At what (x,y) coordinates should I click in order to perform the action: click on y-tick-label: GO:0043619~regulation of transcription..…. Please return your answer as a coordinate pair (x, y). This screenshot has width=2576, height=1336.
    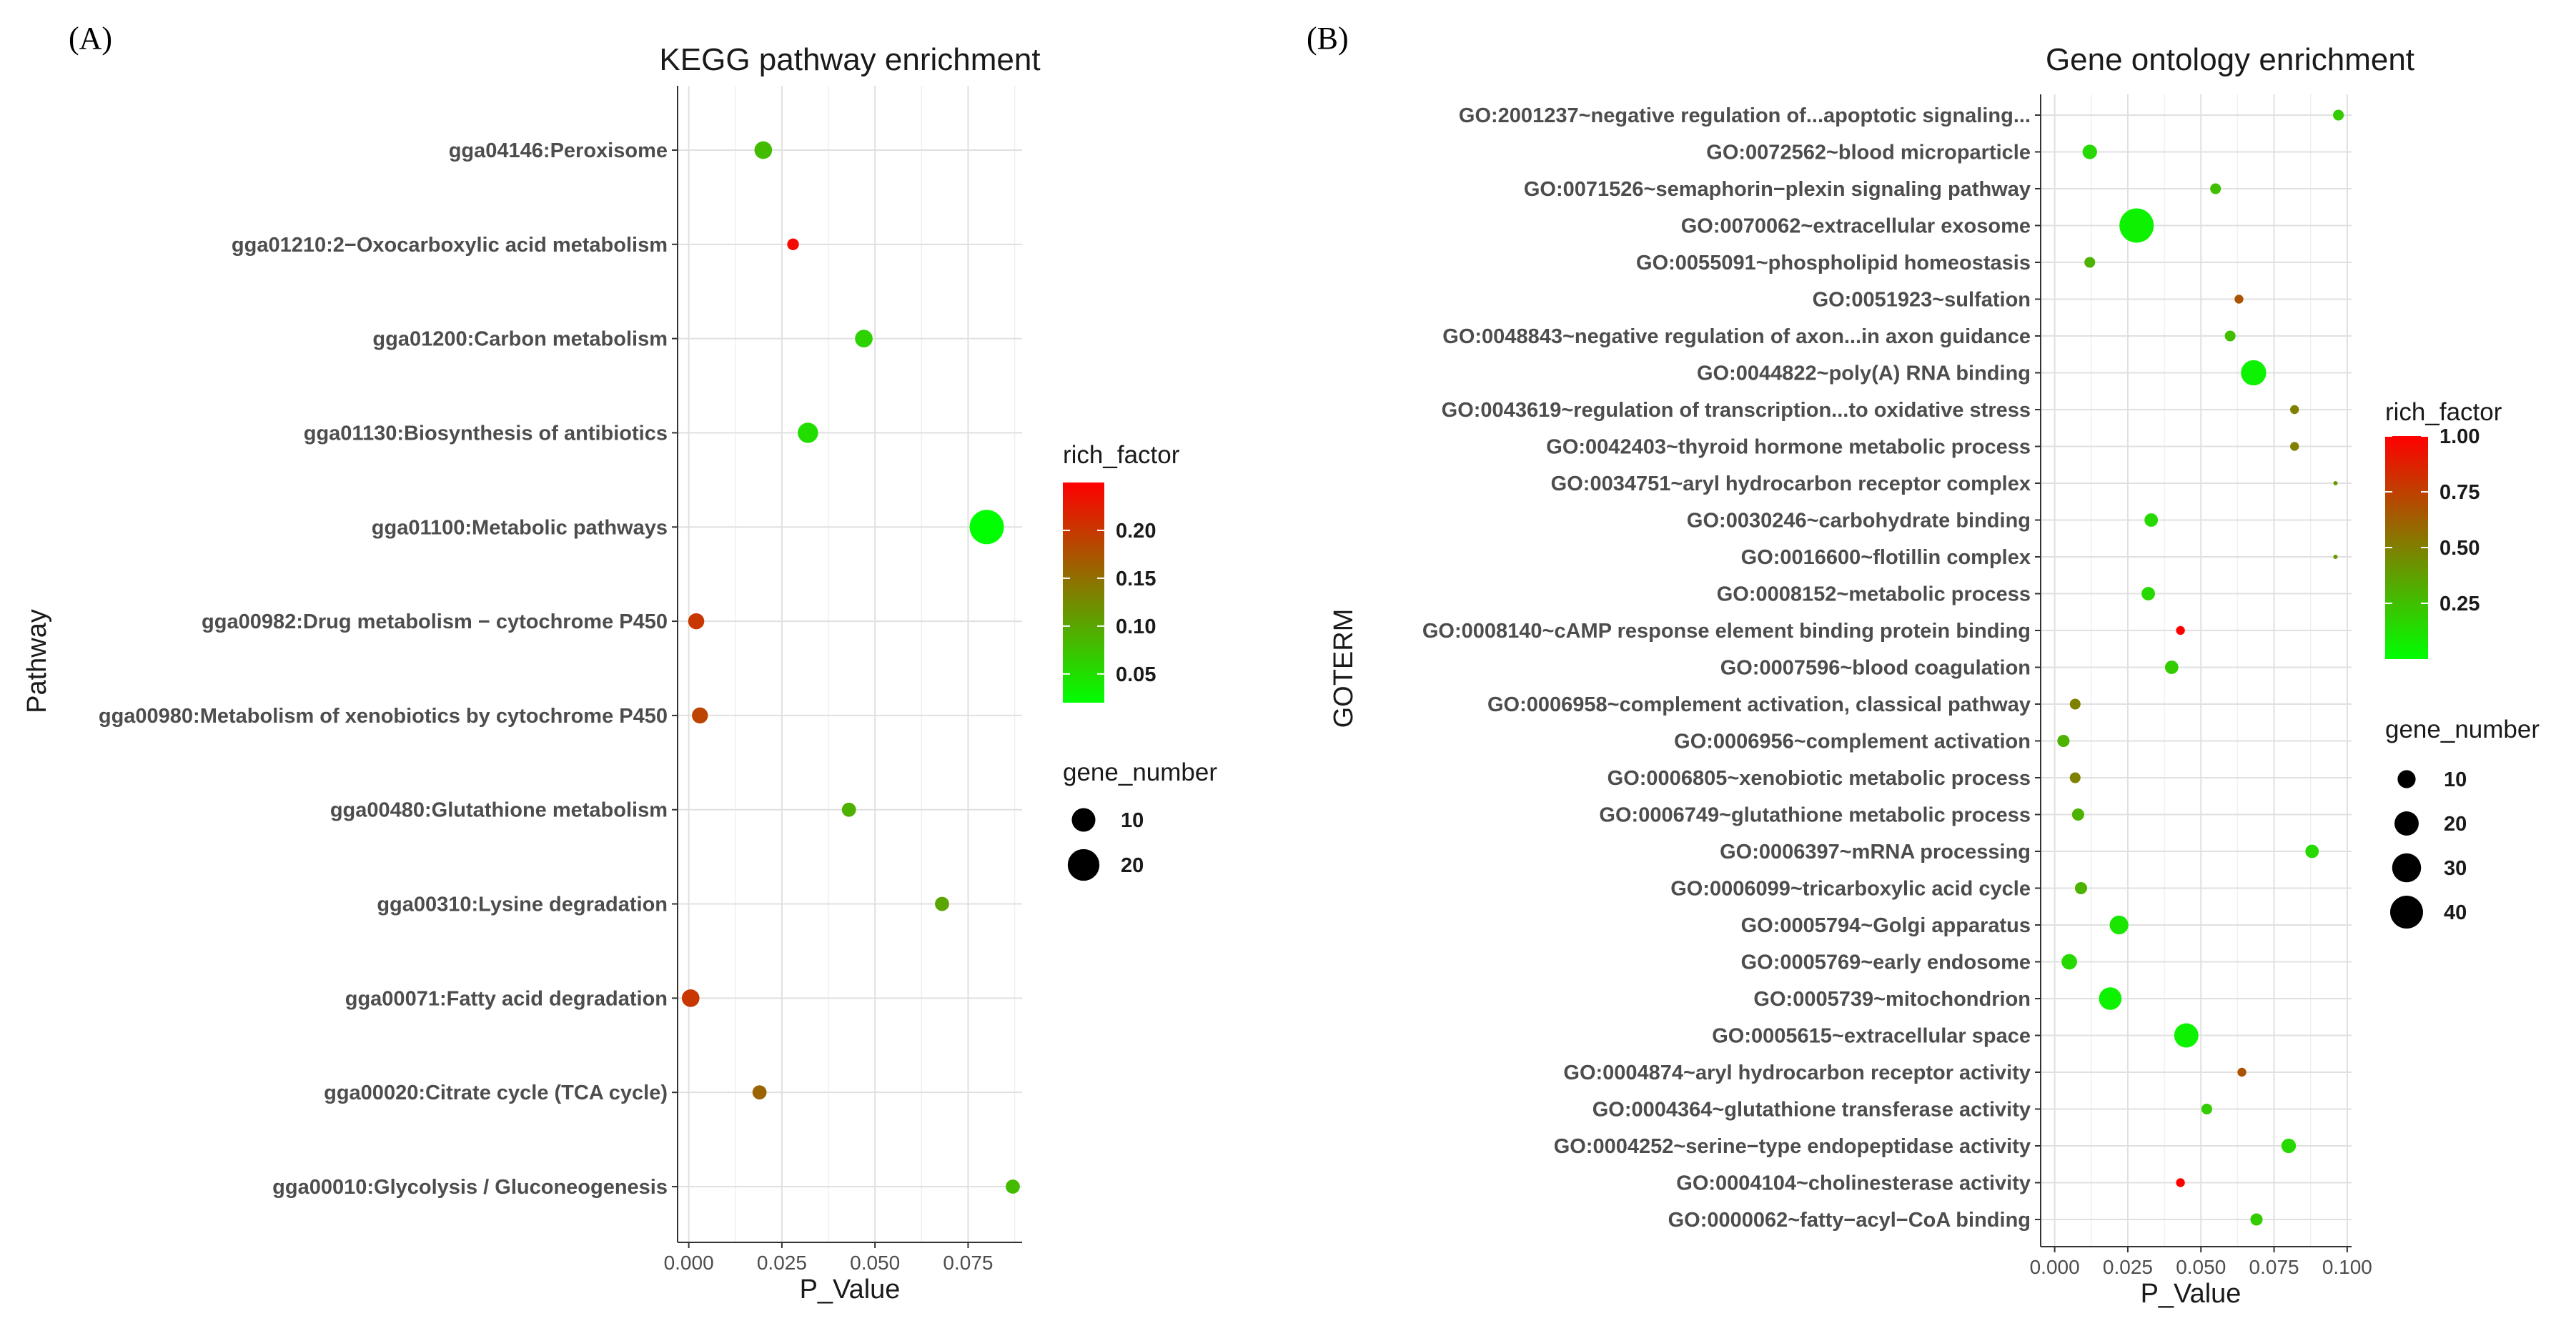
    Looking at the image, I should click on (1737, 410).